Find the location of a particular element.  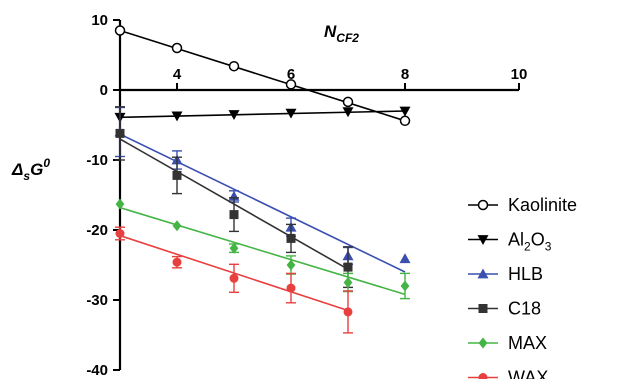

legend-item-al2o3: Al2O3 is located at coordinates (510, 242).